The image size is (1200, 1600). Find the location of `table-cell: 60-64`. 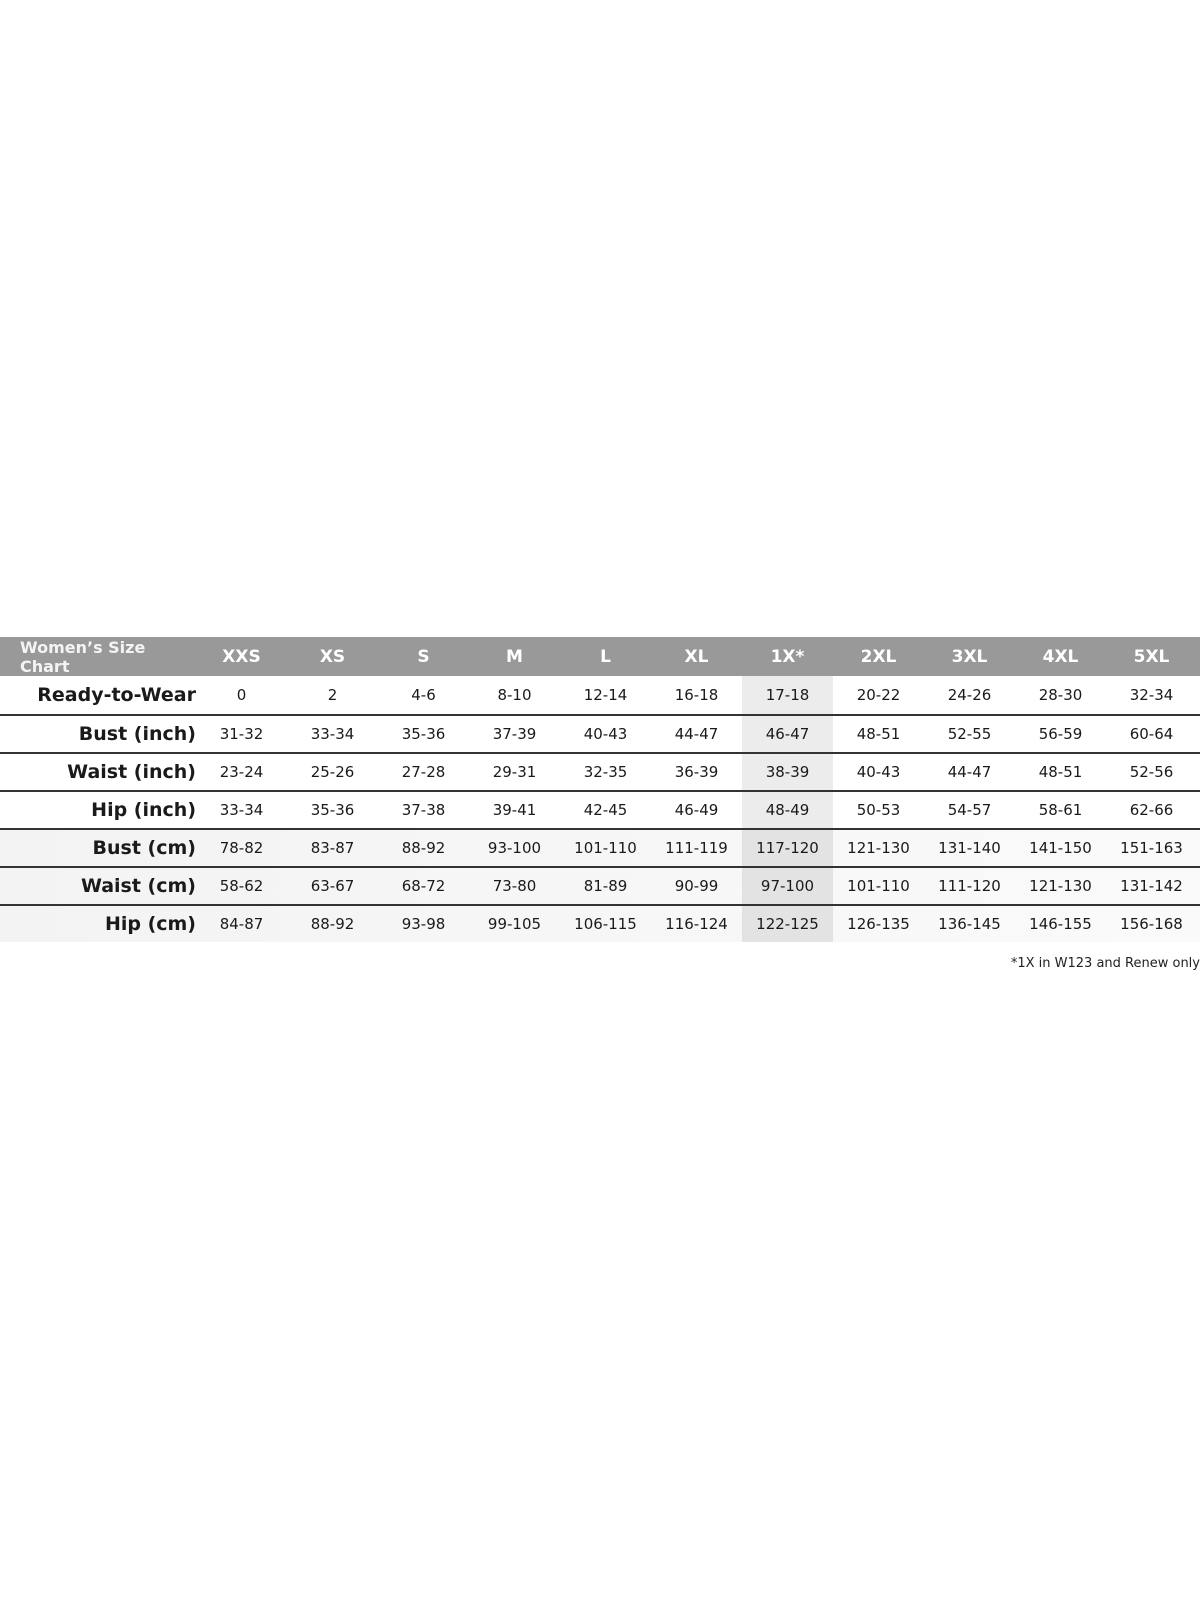

table-cell: 60-64 is located at coordinates (1151, 734).